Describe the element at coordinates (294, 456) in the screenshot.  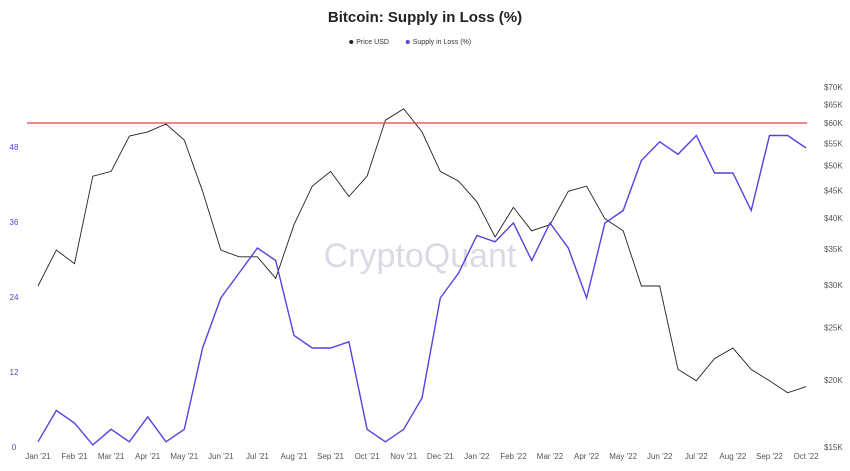
I see `x-tick-label: Aug '21` at that location.